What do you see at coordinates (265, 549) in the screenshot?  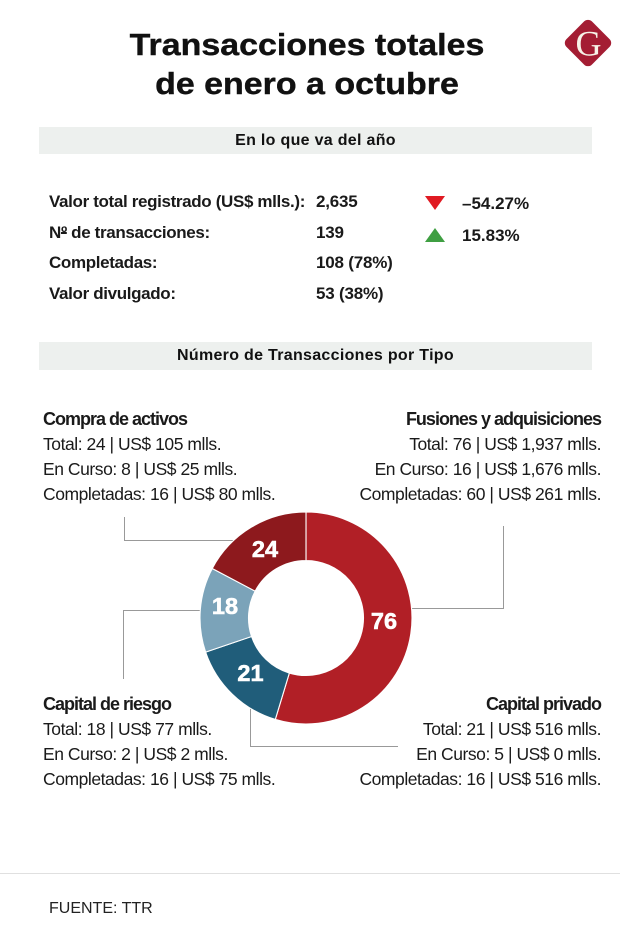 I see `svg-text: 24` at bounding box center [265, 549].